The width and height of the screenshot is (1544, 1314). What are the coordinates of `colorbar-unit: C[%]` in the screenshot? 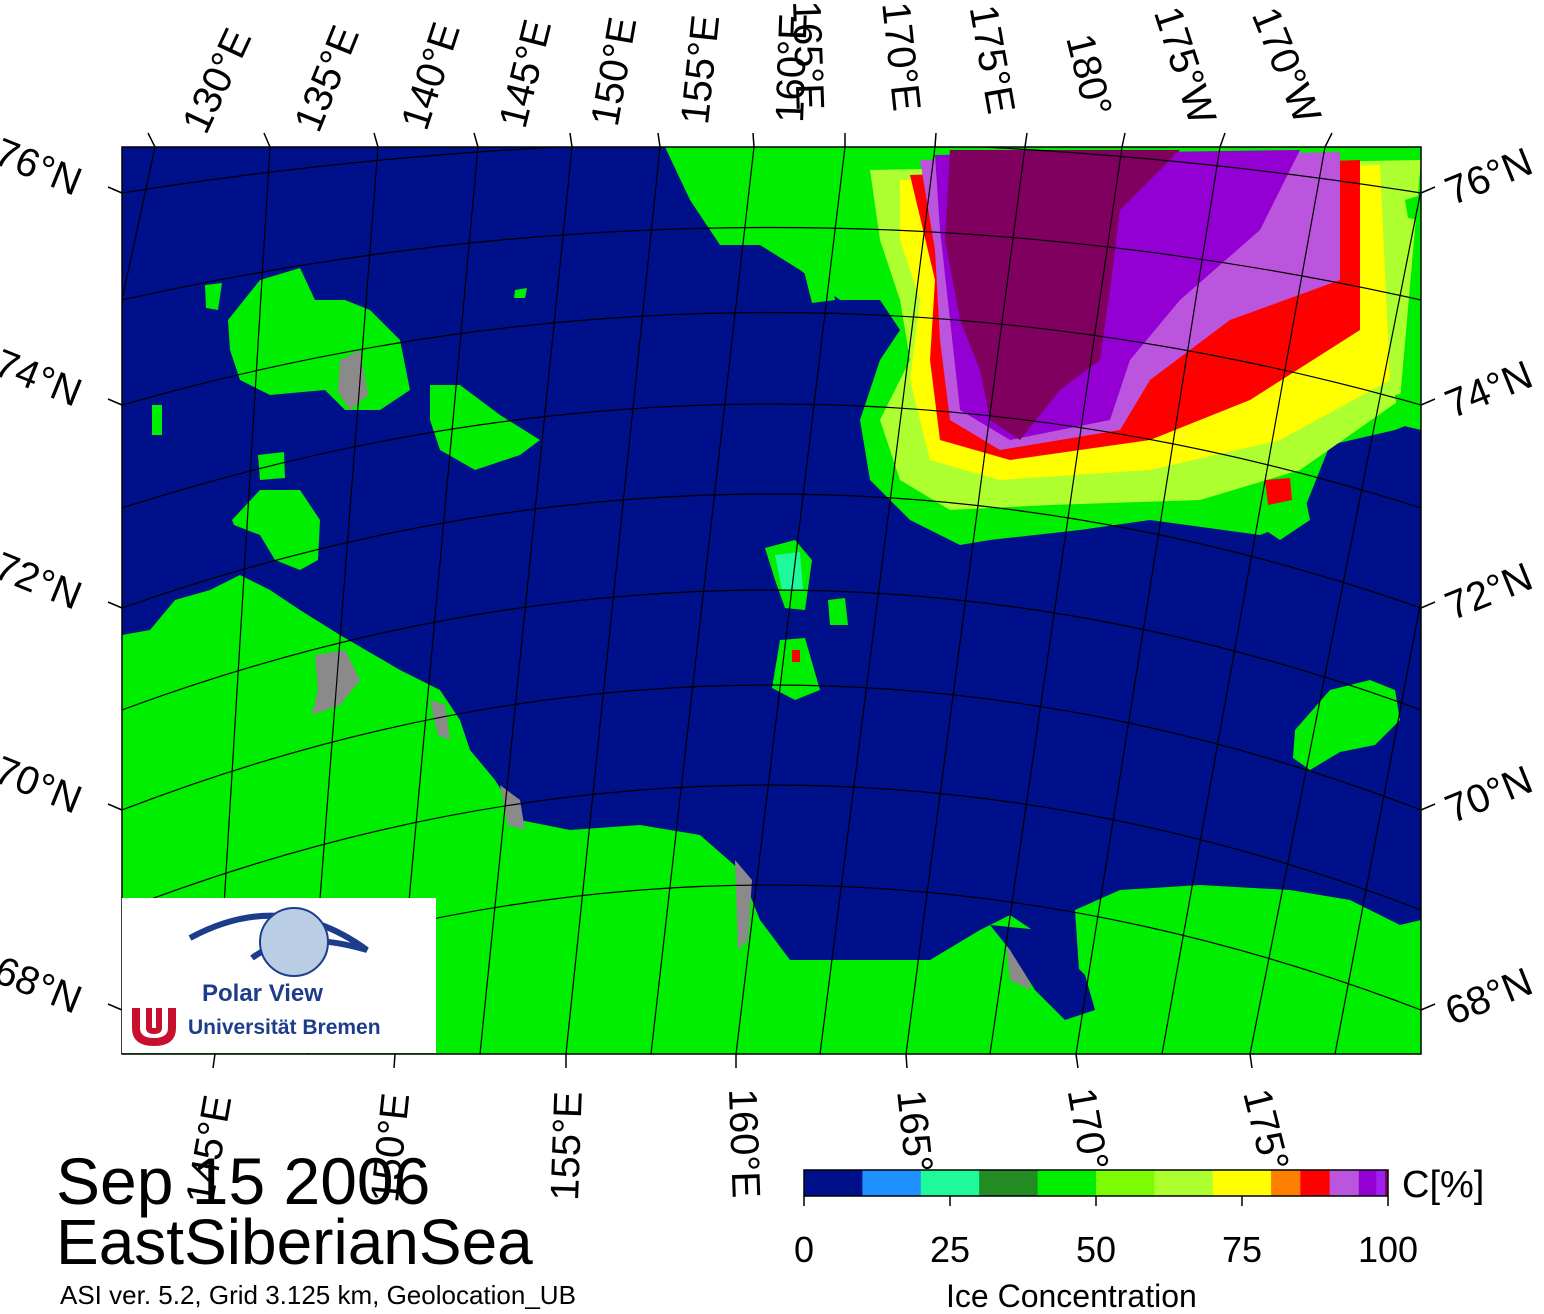 It's located at (1443, 1185).